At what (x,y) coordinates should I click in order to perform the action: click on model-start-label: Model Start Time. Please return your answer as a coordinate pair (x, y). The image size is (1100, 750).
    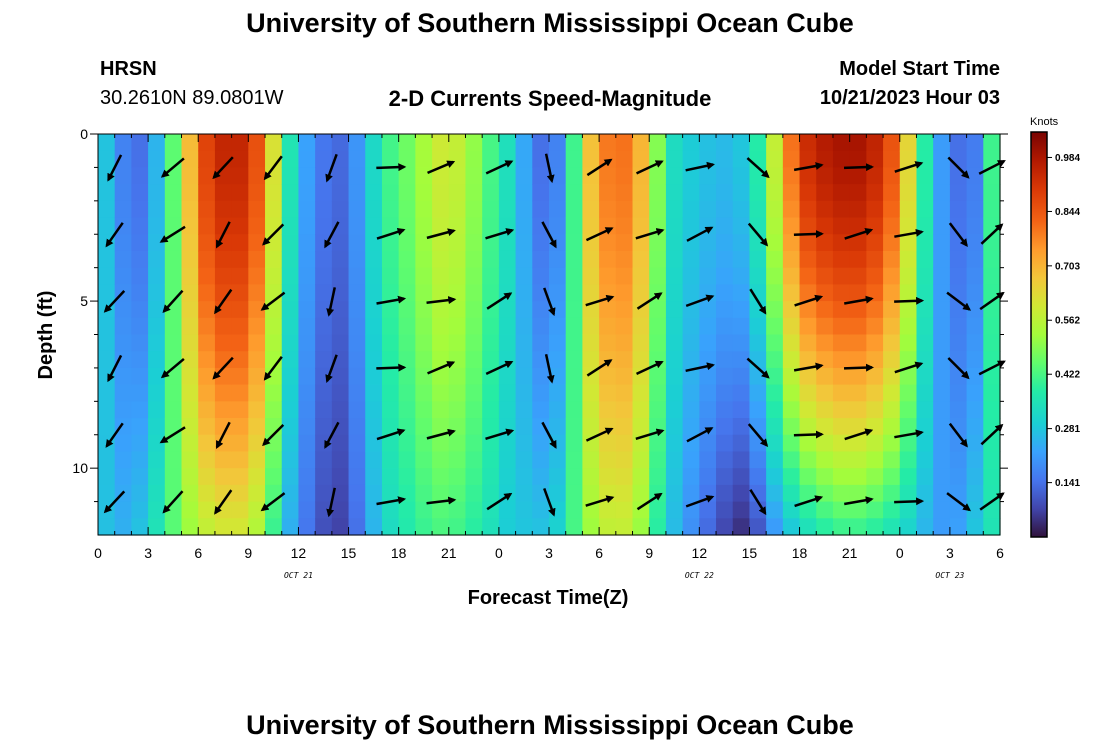
    Looking at the image, I should click on (919, 69).